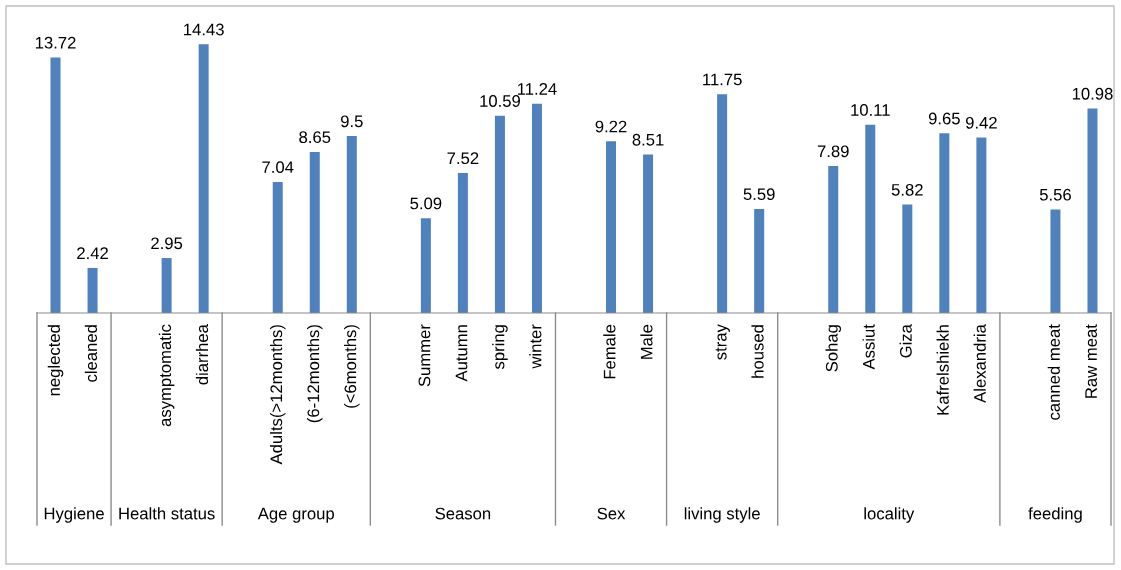 This screenshot has width=1121, height=570. What do you see at coordinates (1092, 93) in the screenshot?
I see `data-label: 10.98` at bounding box center [1092, 93].